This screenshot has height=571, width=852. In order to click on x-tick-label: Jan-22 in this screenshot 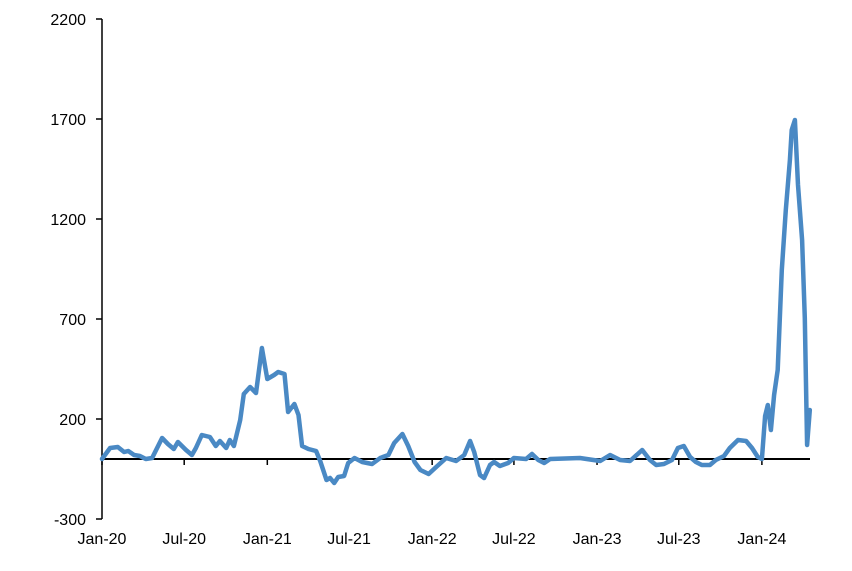, I will do `click(432, 539)`.